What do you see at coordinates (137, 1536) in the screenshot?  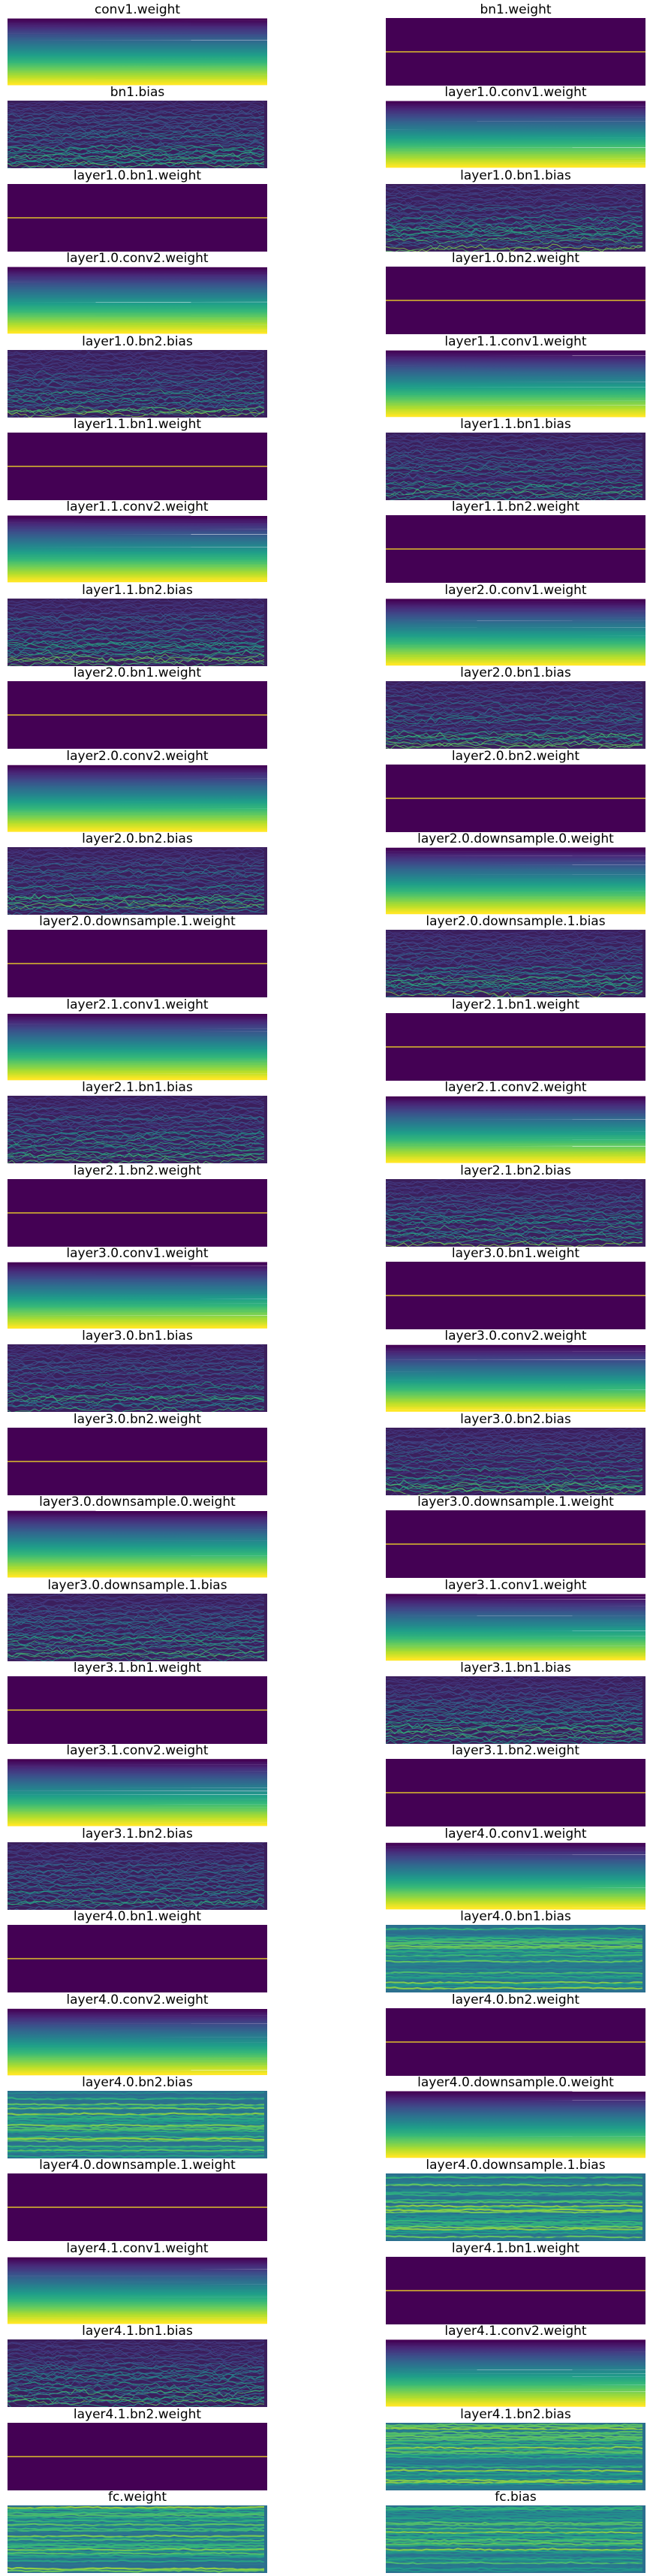 I see `subplot-panel: layer3.0.downsample.0.weight` at bounding box center [137, 1536].